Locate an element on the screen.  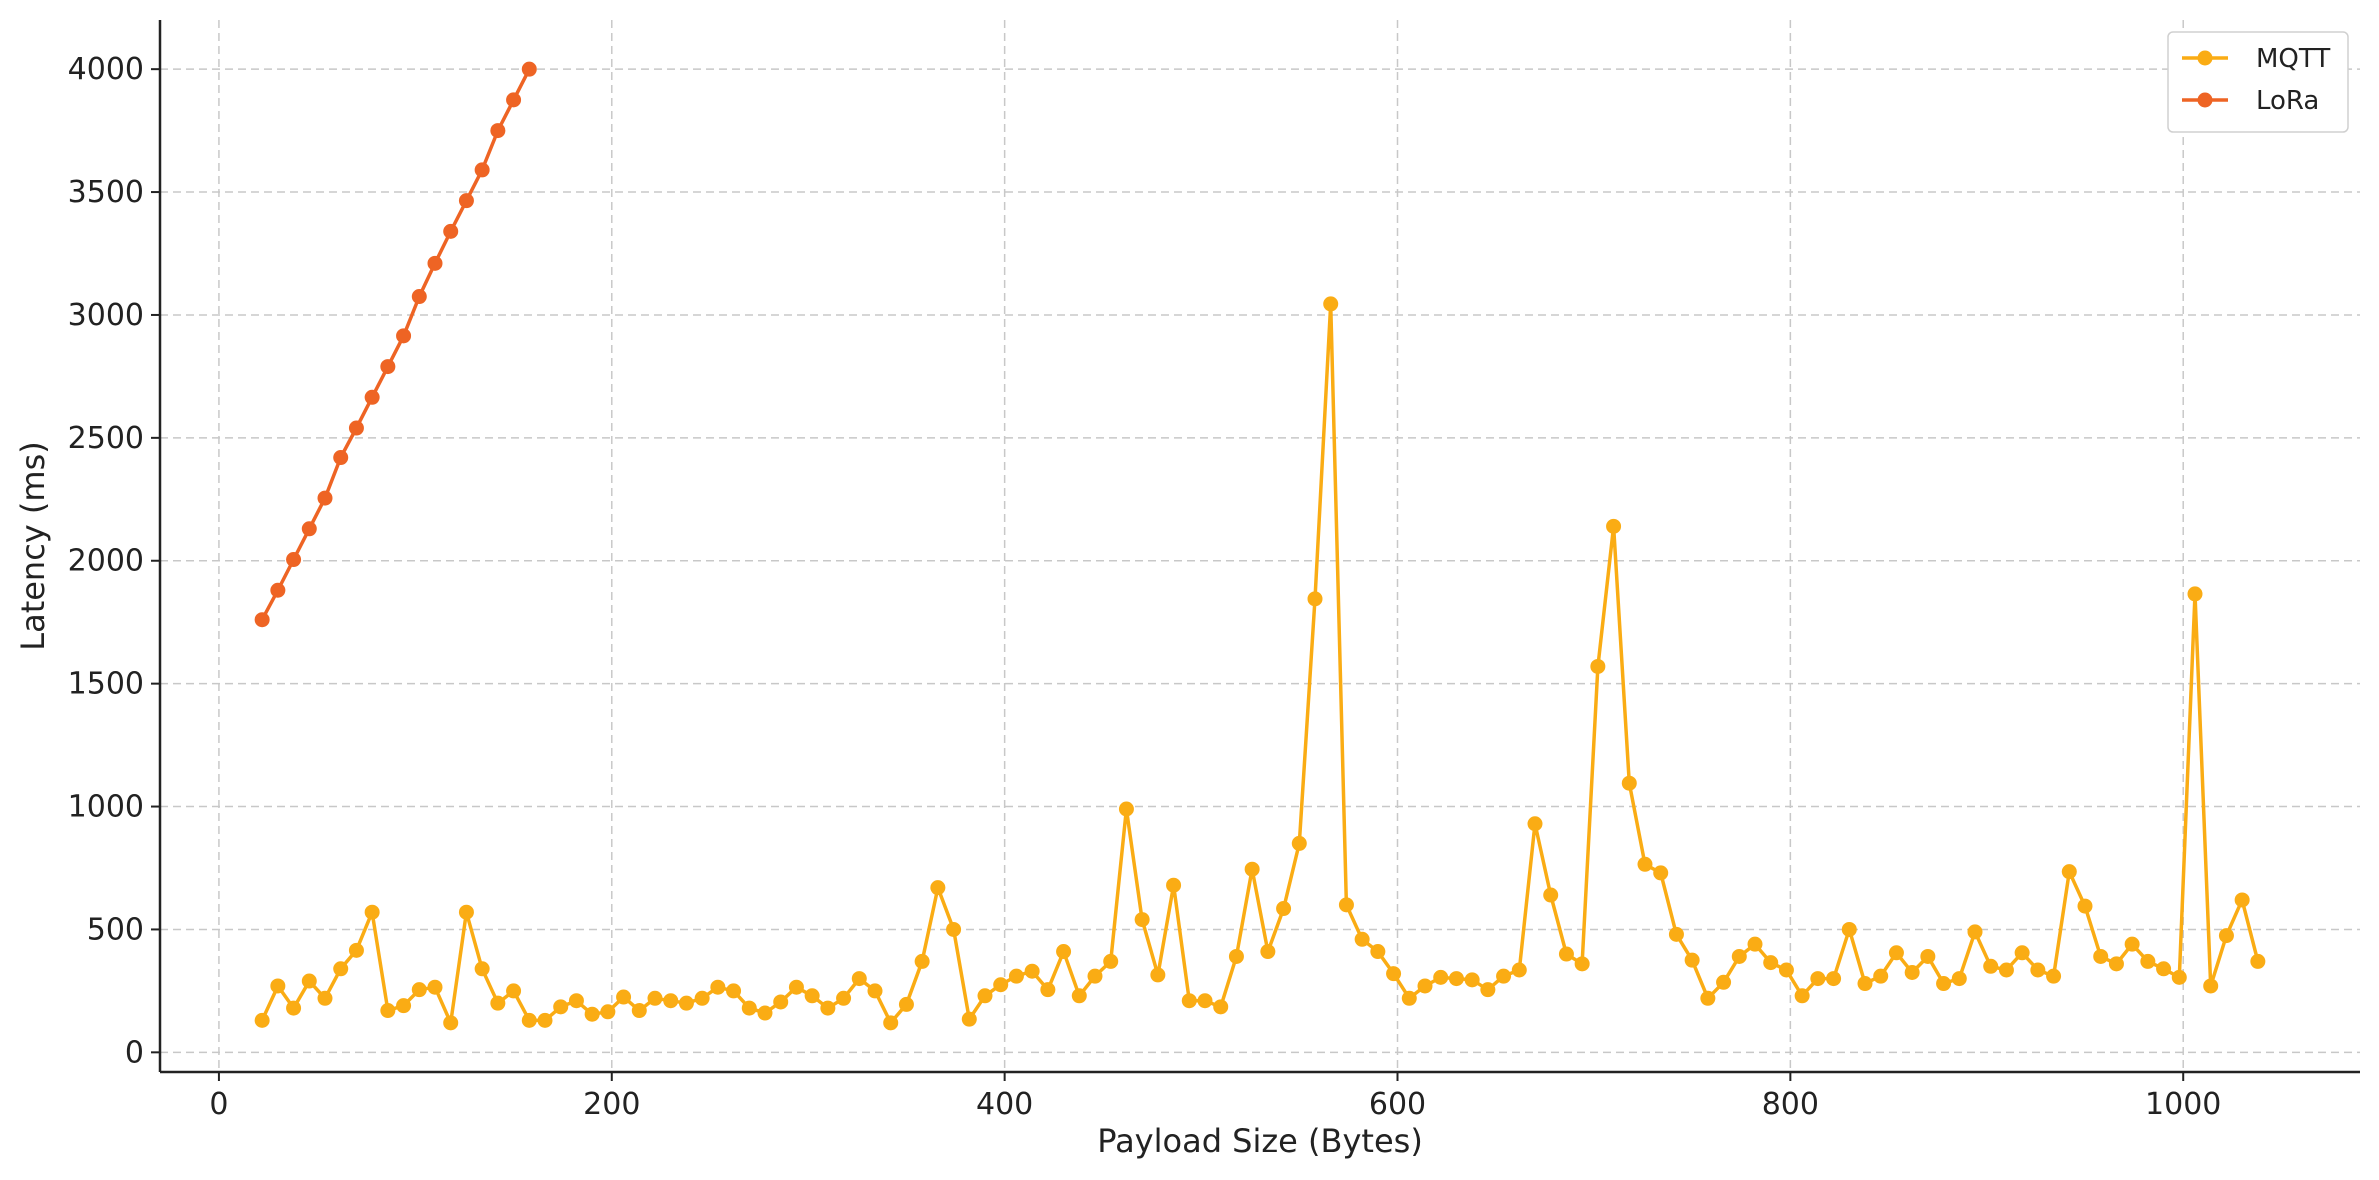
y-tick-label: 2500 is located at coordinates (106, 438).